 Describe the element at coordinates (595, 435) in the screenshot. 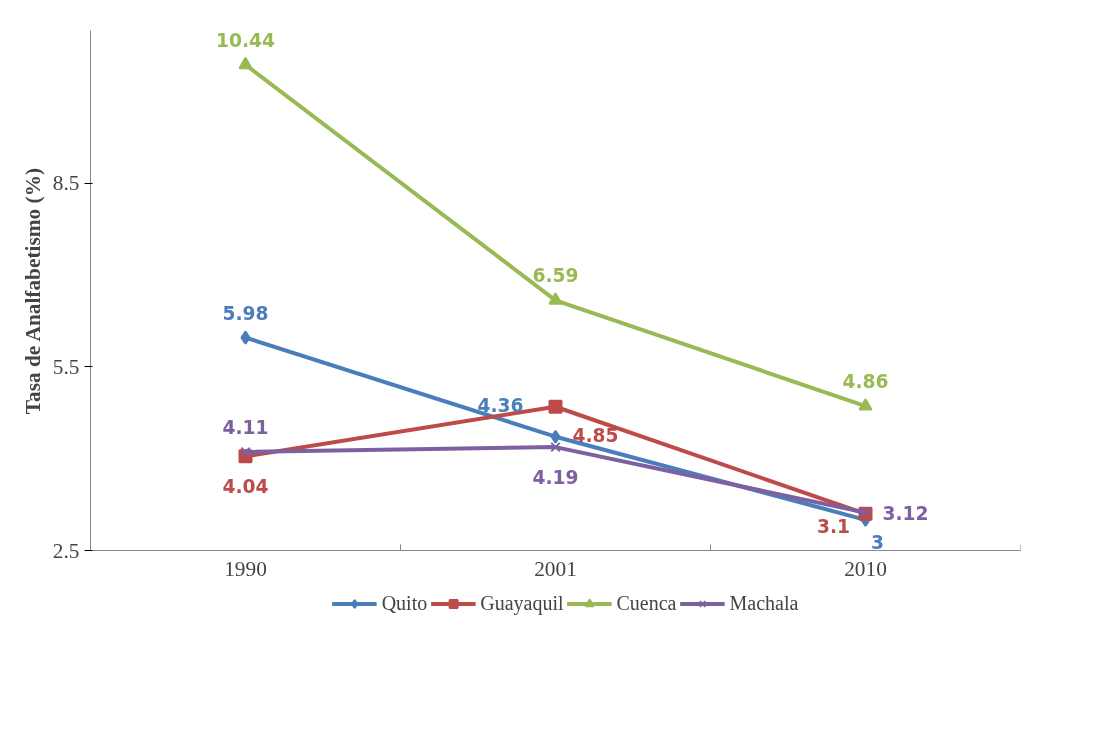

I see `data-label: 4.85` at that location.